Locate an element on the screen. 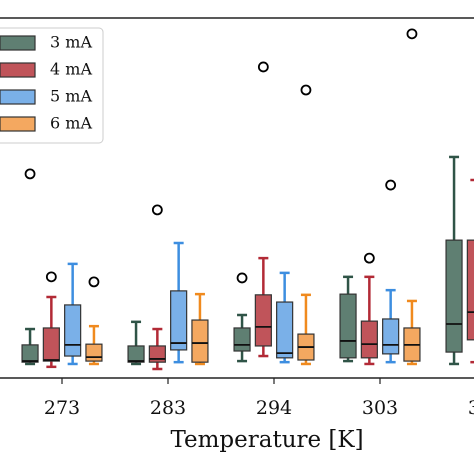 This screenshot has width=474, height=474. legend-label: 6 mA is located at coordinates (71, 123).